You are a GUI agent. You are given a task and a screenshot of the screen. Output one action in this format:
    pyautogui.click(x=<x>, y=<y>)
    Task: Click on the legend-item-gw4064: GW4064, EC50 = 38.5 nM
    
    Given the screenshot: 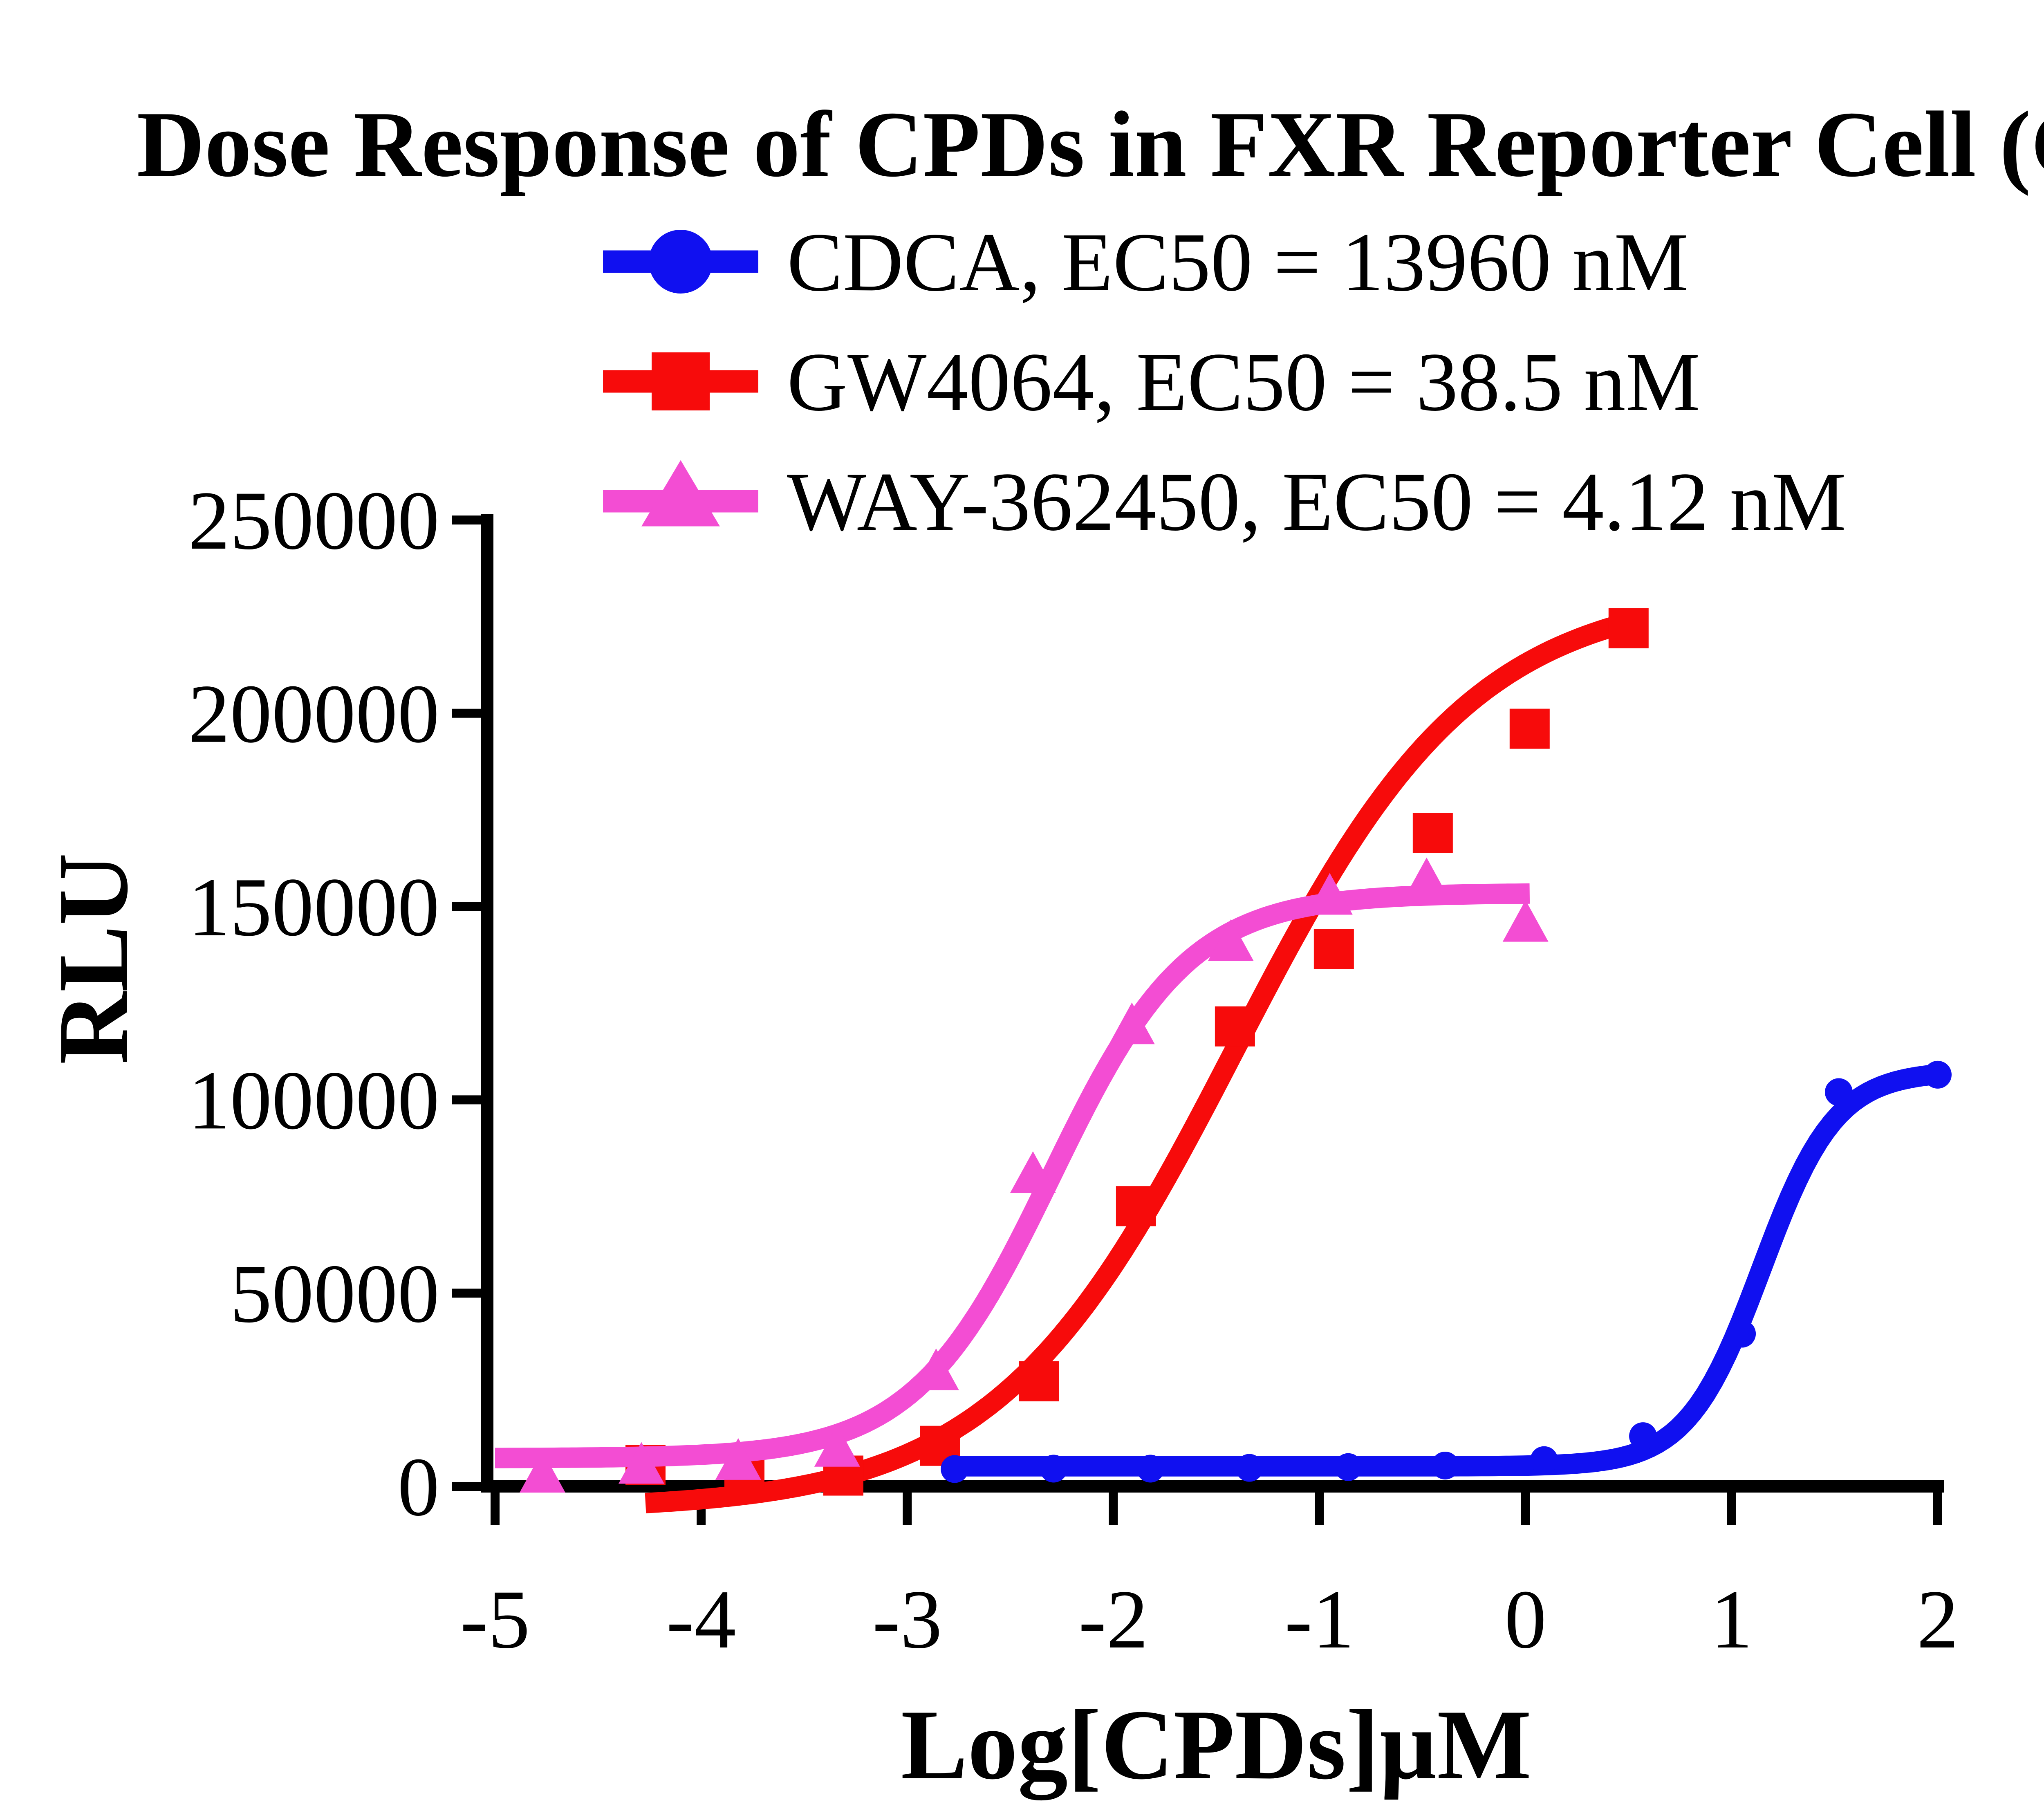 What is the action you would take?
    pyautogui.click(x=1151, y=382)
    